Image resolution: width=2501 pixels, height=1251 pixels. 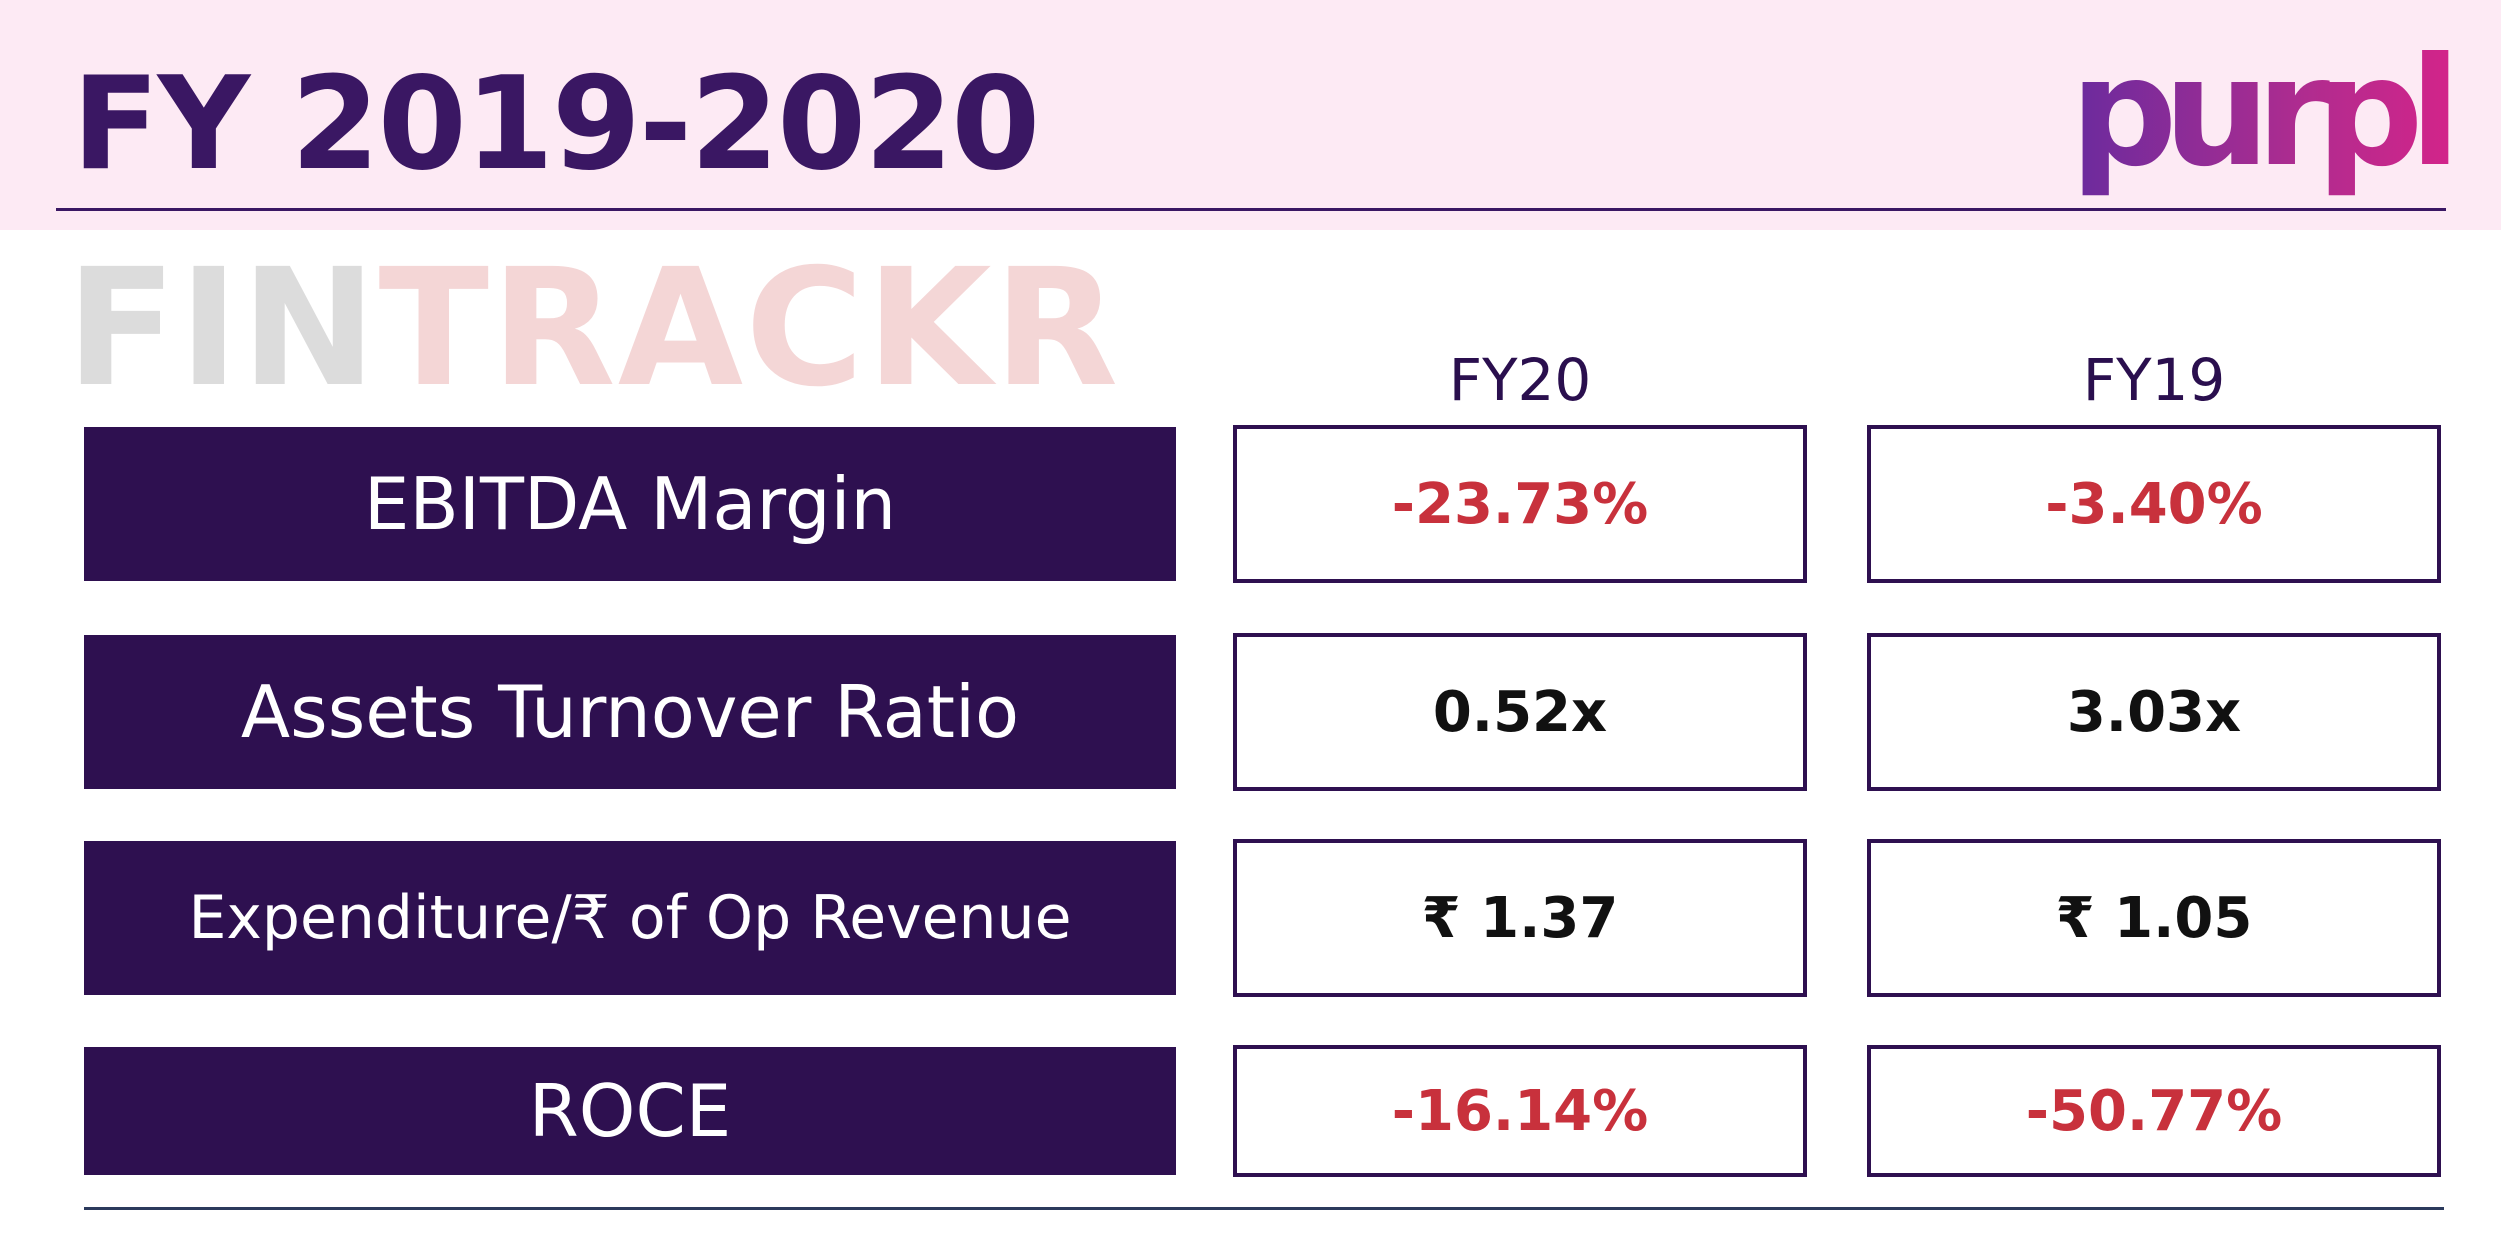 I want to click on row-label-ebitda-margin: EBITDA Margin, so click(x=630, y=504).